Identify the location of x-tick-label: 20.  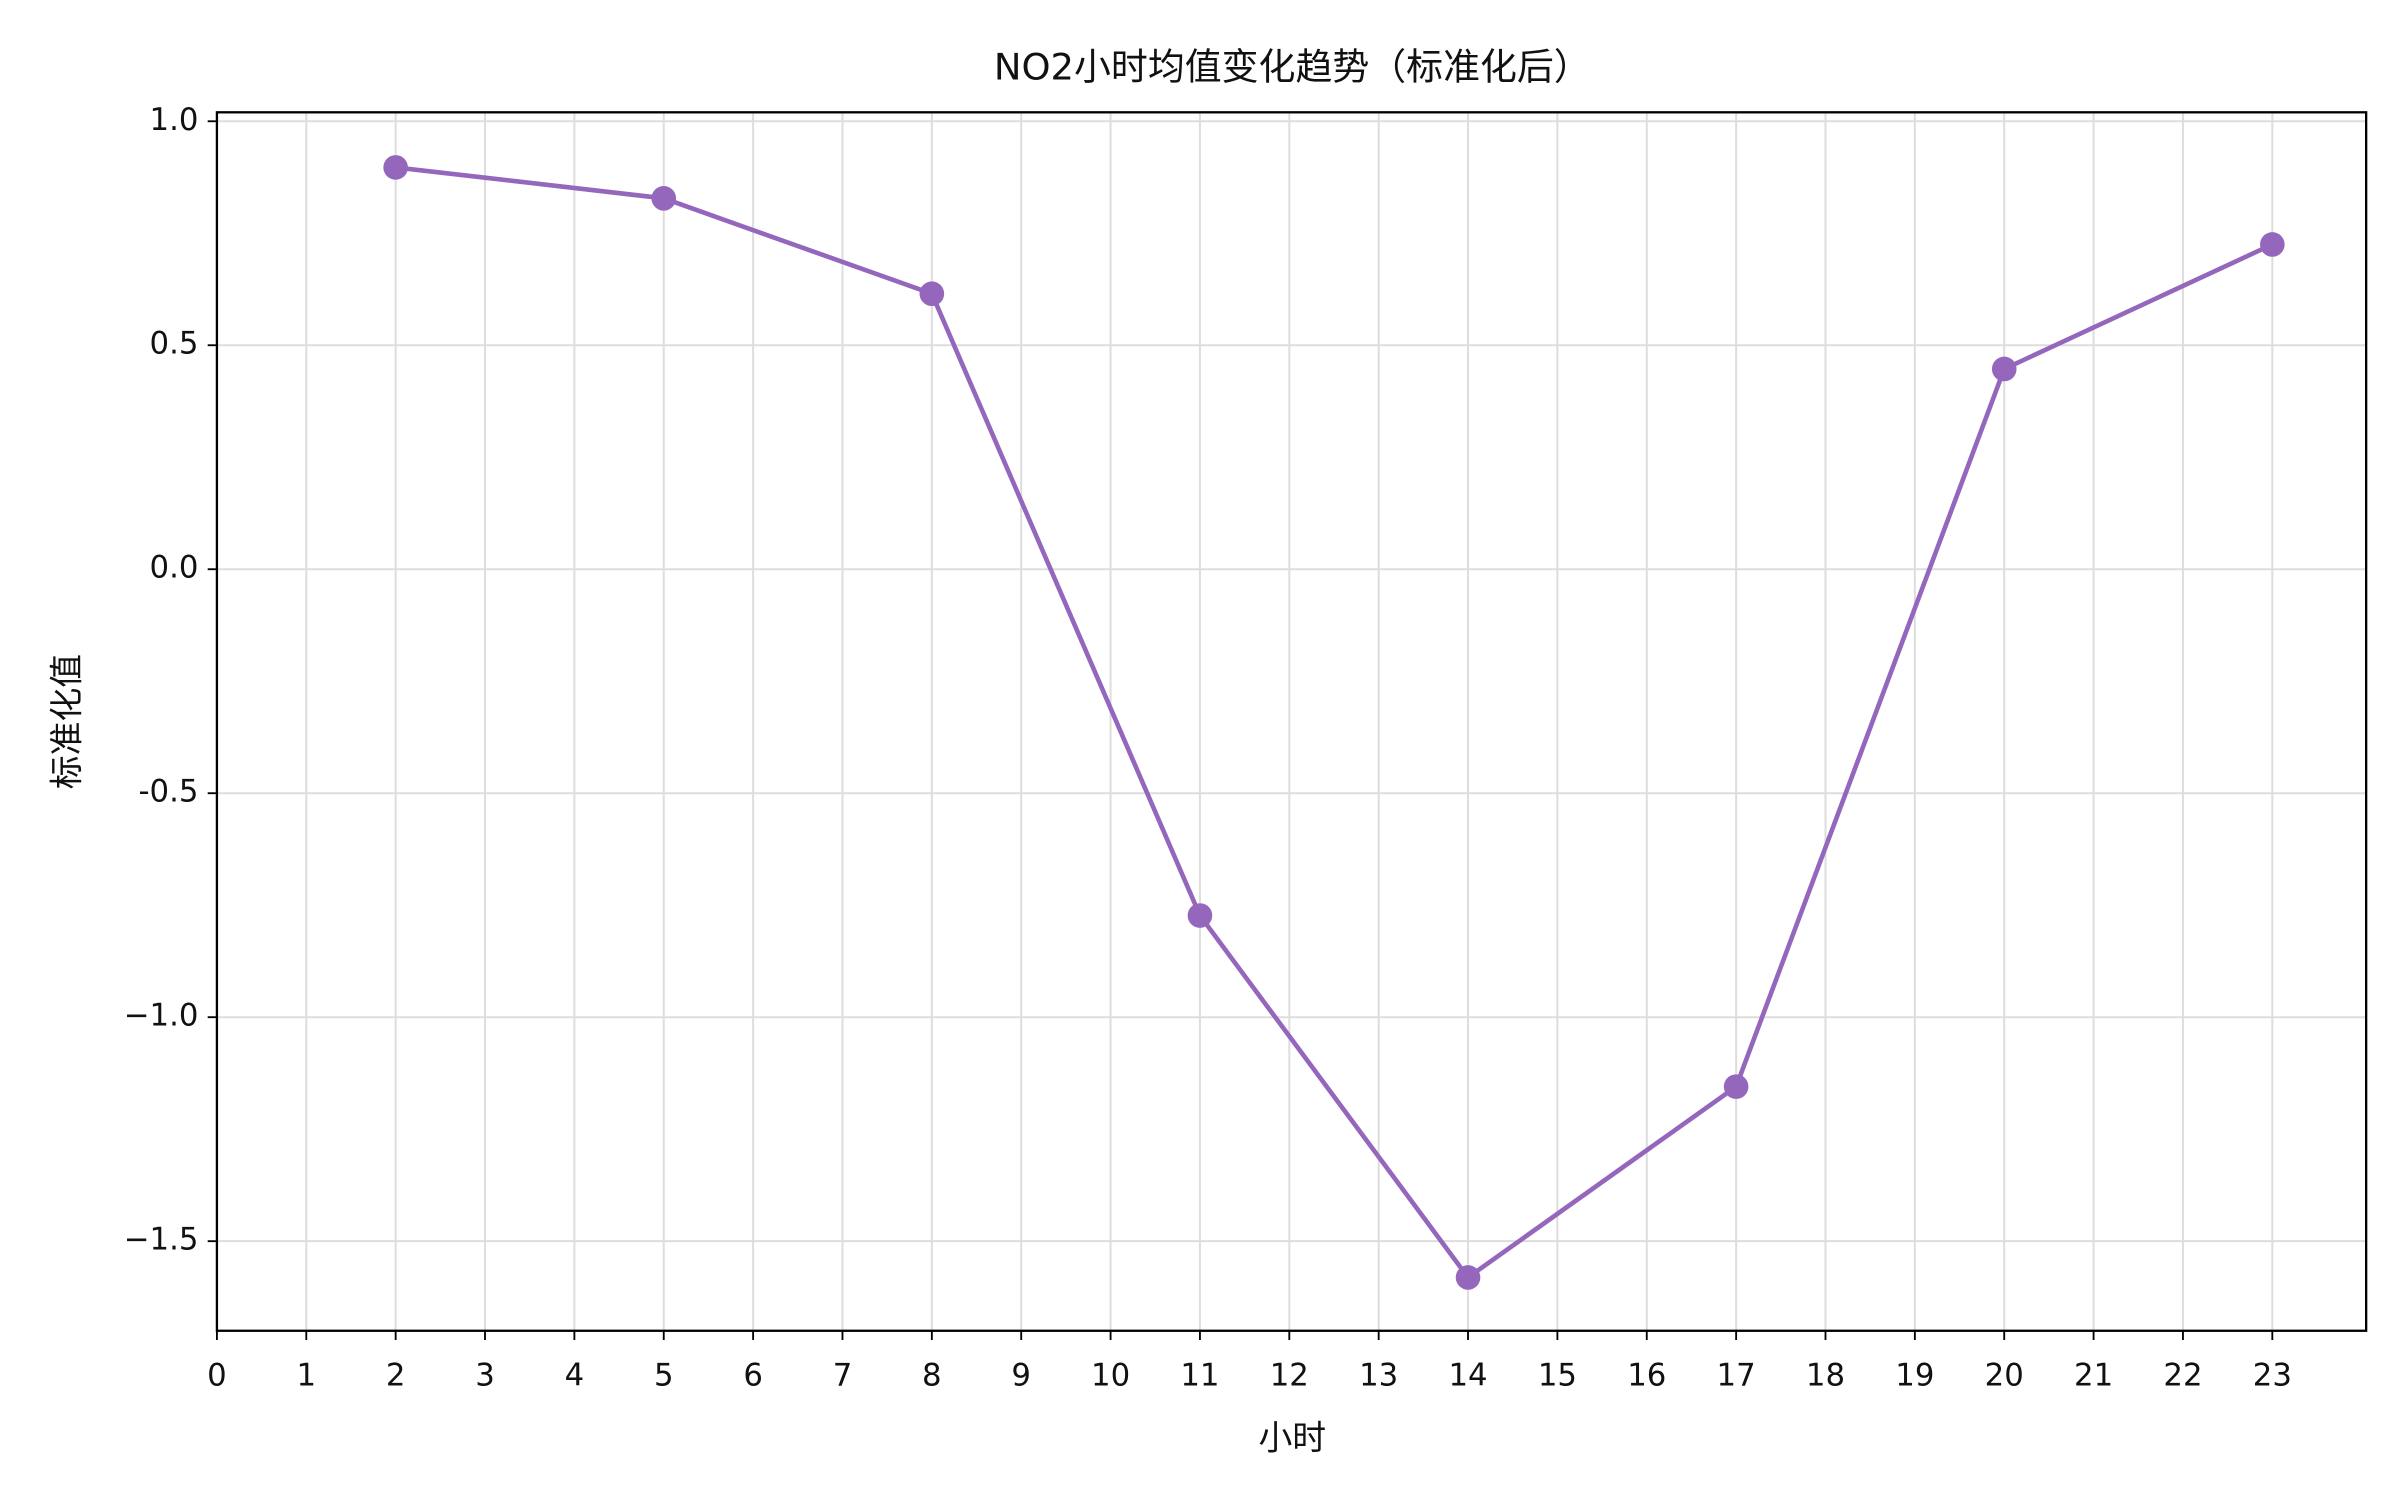
(2004, 1375).